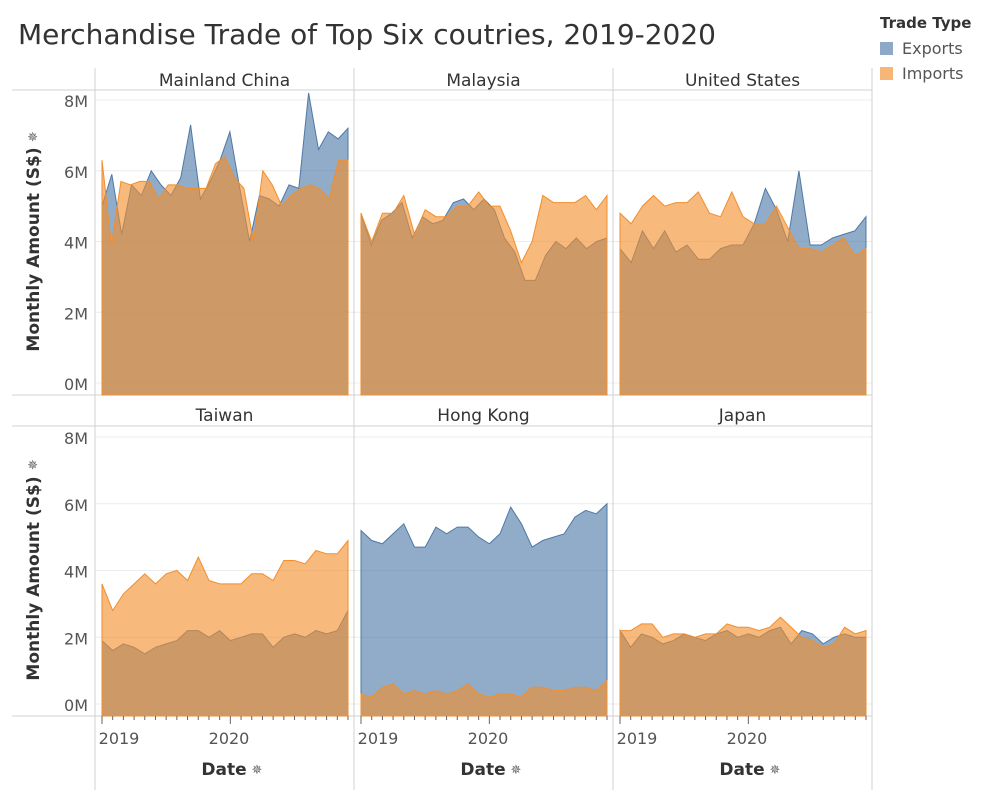 The image size is (1000, 800). Describe the element at coordinates (224, 81) in the screenshot. I see `panel-title-mainland-china: Mainland China` at that location.